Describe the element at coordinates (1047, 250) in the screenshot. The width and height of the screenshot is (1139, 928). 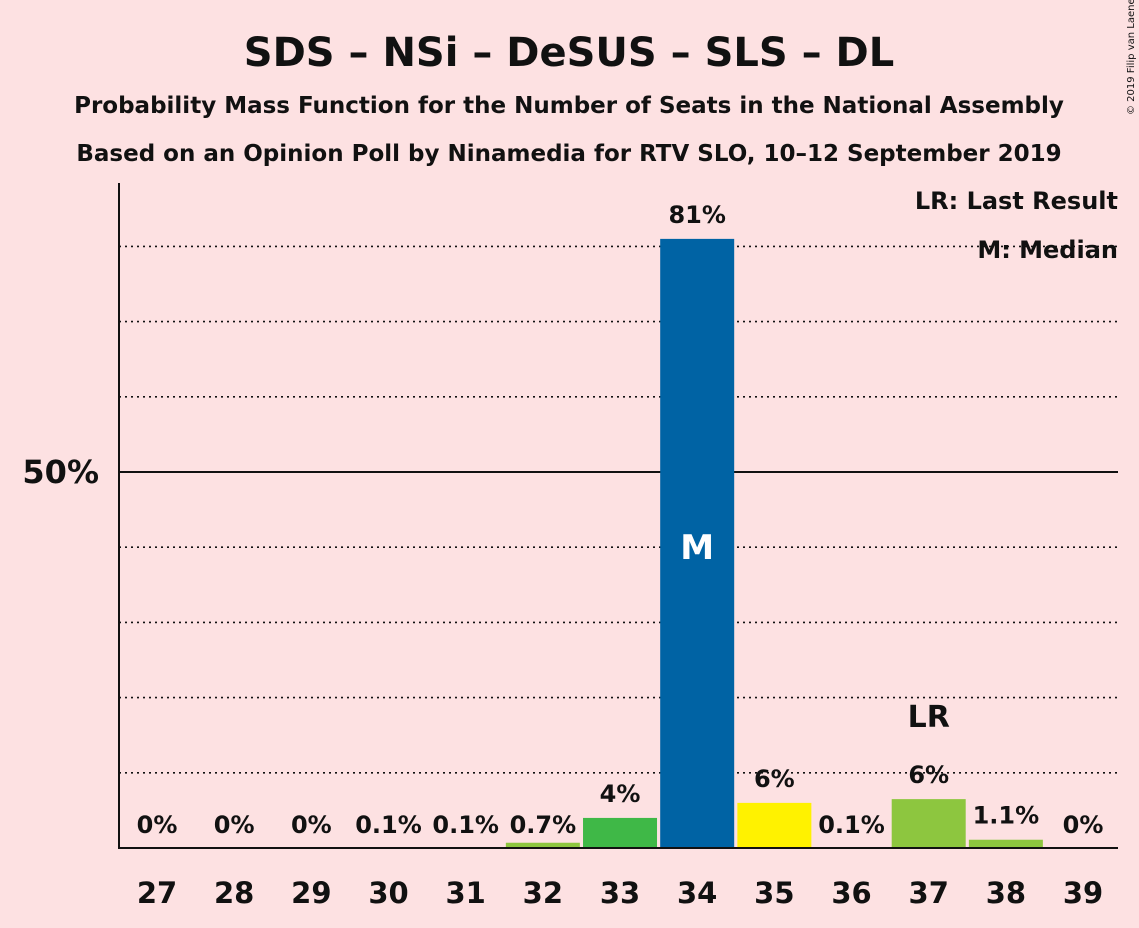
I see `legend-item-median: M: Median` at that location.